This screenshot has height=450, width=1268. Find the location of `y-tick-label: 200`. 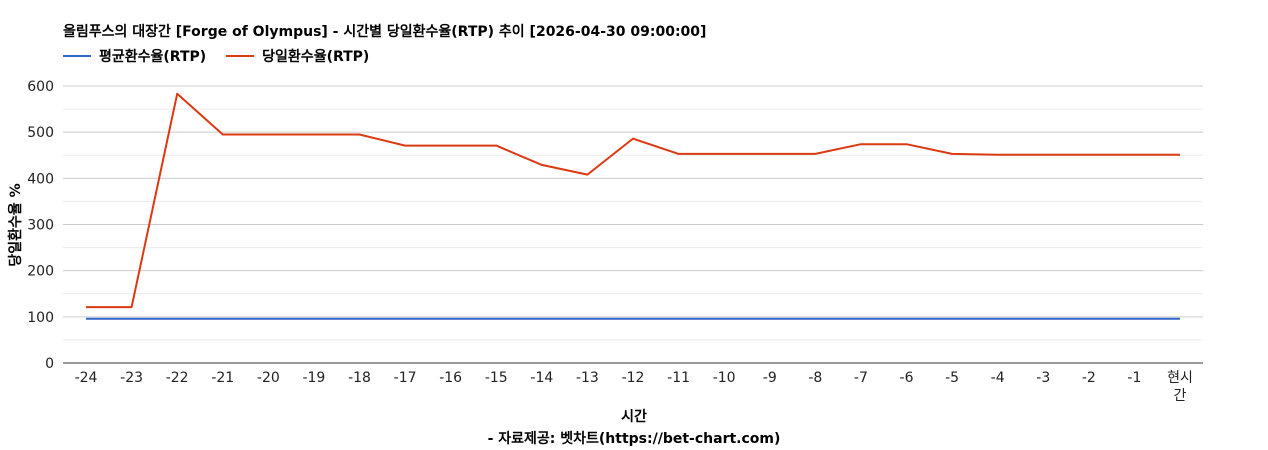

y-tick-label: 200 is located at coordinates (40, 272).